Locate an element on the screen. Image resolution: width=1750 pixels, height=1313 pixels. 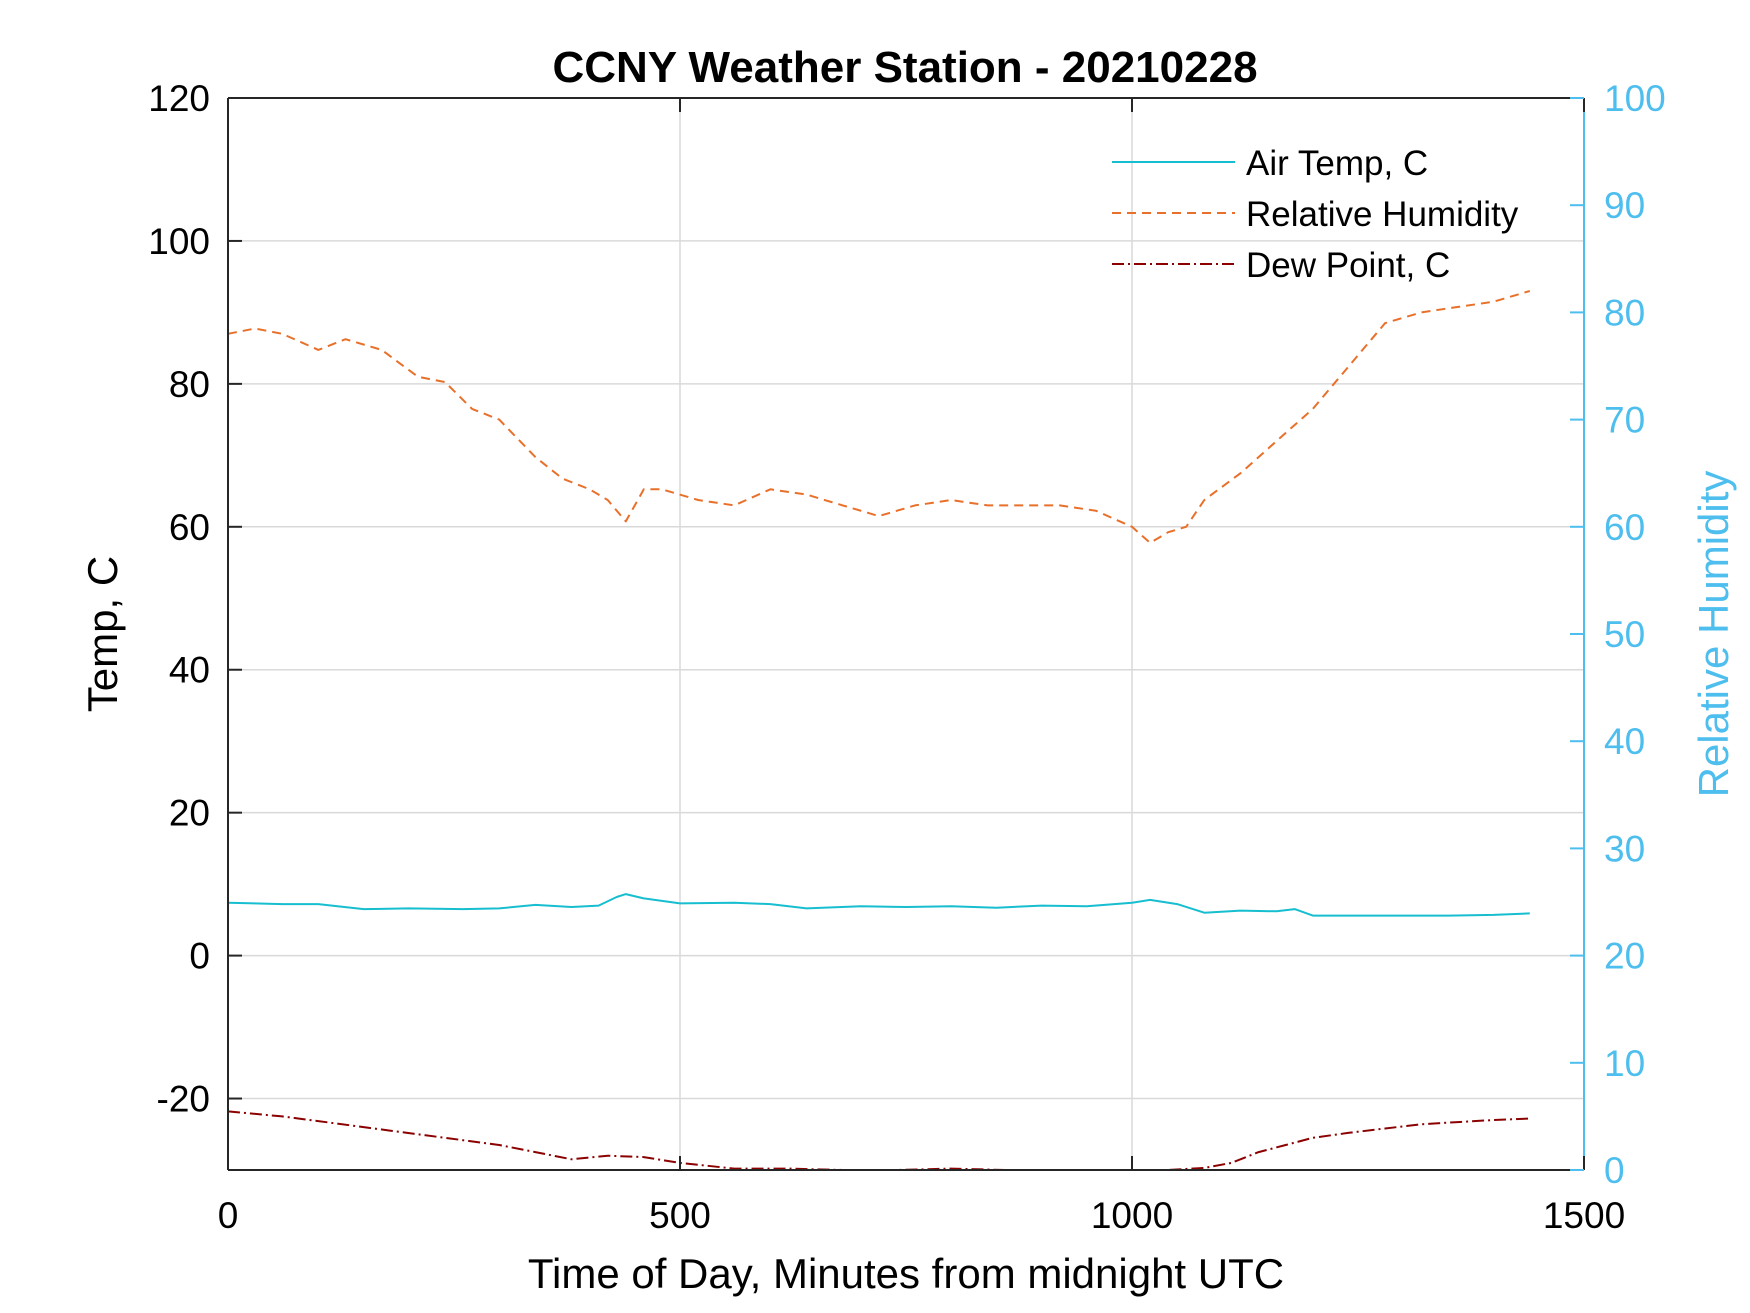
left-tick-label: 40 is located at coordinates (189, 670).